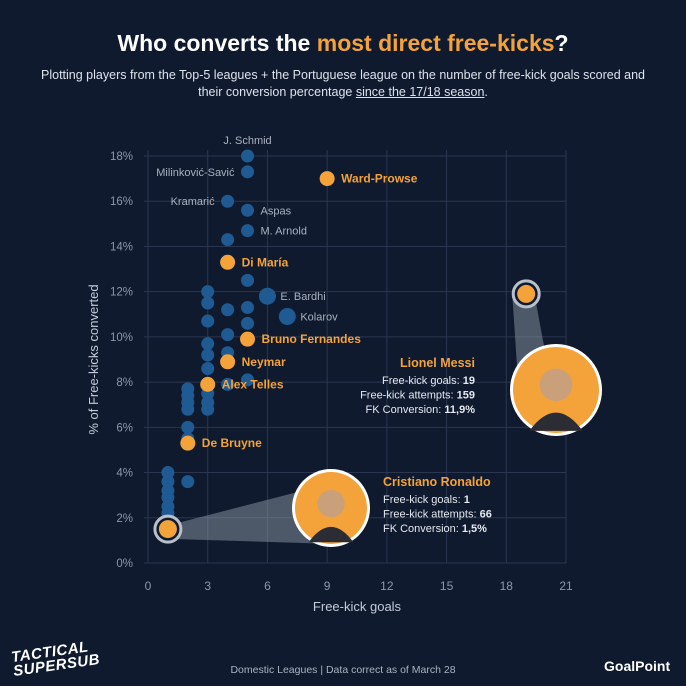 This screenshot has width=686, height=686. What do you see at coordinates (637, 666) in the screenshot?
I see `goalpoint-logo: GoalPoint` at bounding box center [637, 666].